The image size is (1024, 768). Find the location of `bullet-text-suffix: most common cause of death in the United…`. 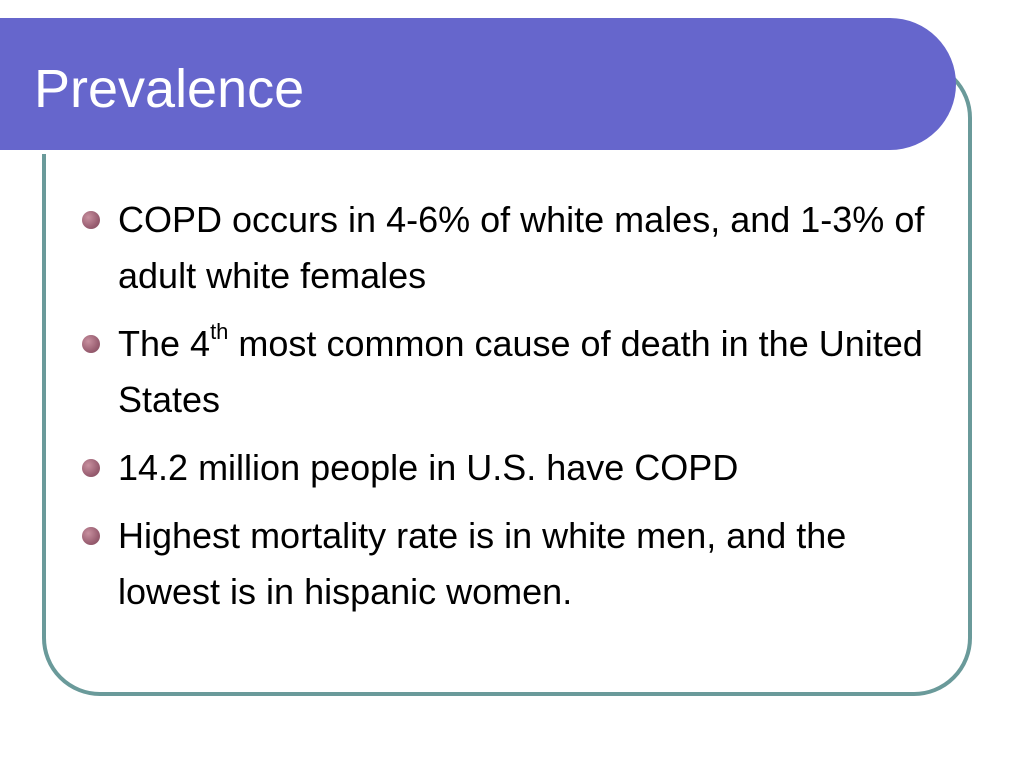

bullet-text-suffix: most common cause of death in the United… is located at coordinates (520, 371).